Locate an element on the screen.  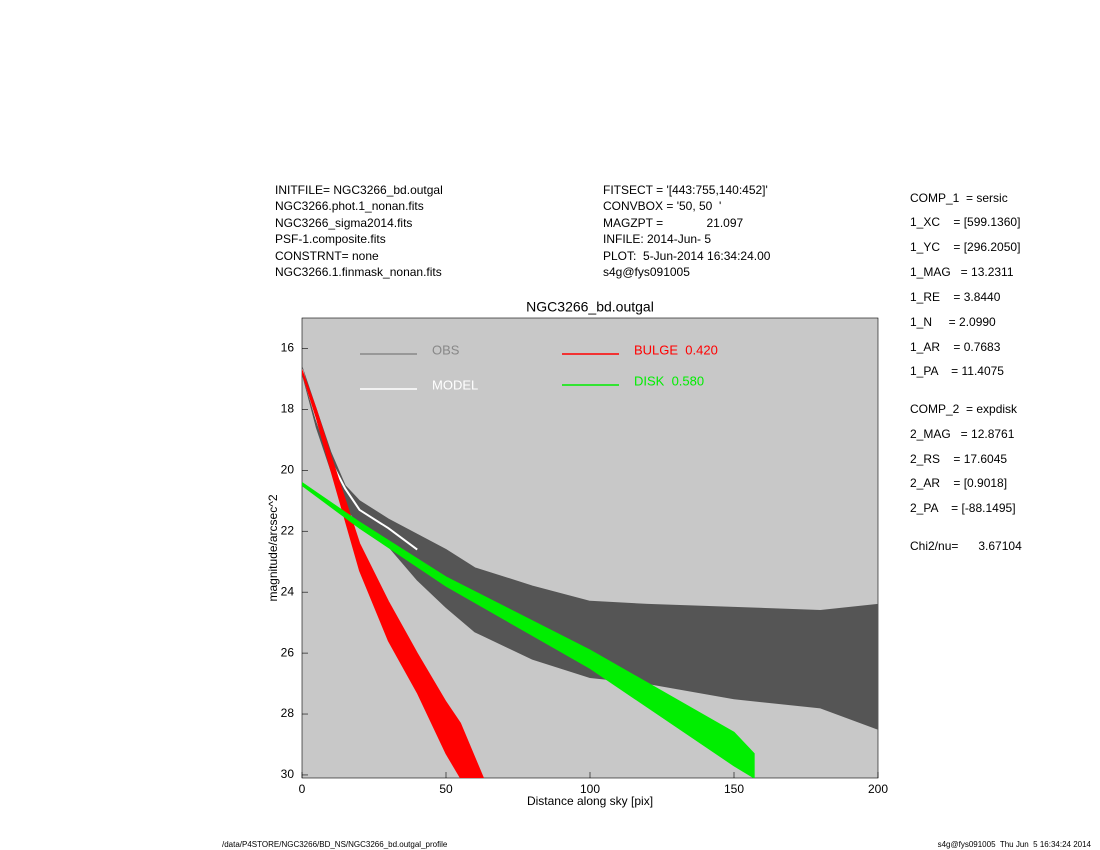
chart-title: NGC3266_bd.outgal is located at coordinates (590, 307).